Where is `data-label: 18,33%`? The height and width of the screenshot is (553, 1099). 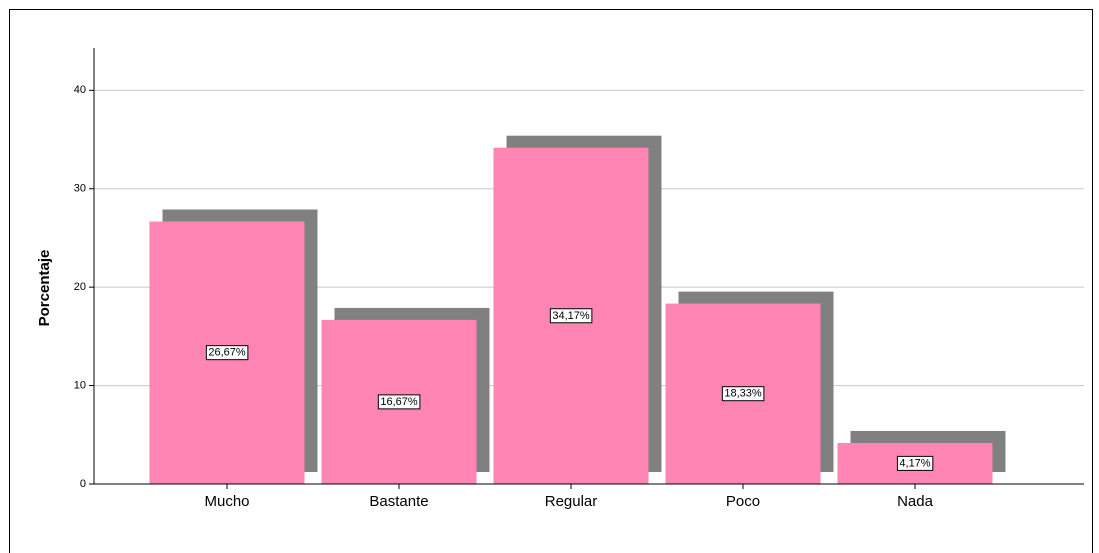
data-label: 18,33% is located at coordinates (743, 394).